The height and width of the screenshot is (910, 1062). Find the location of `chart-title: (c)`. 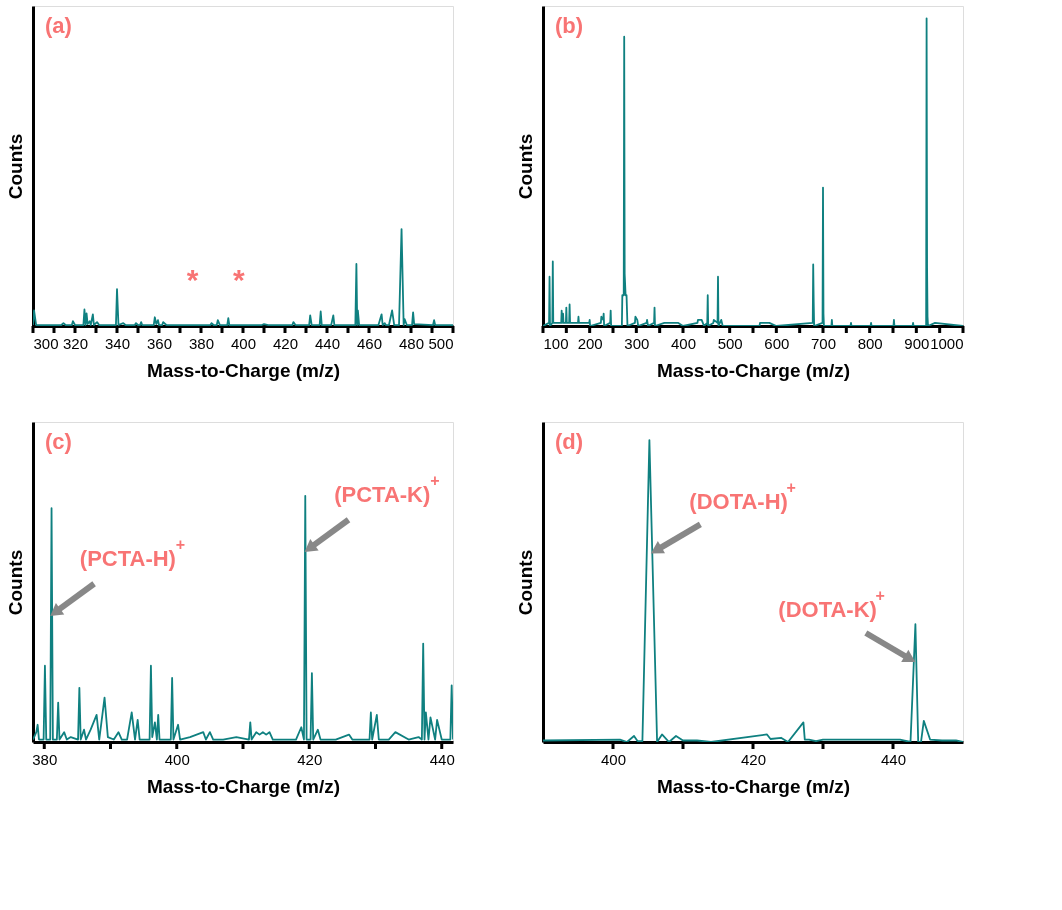

chart-title: (c) is located at coordinates (58, 441).